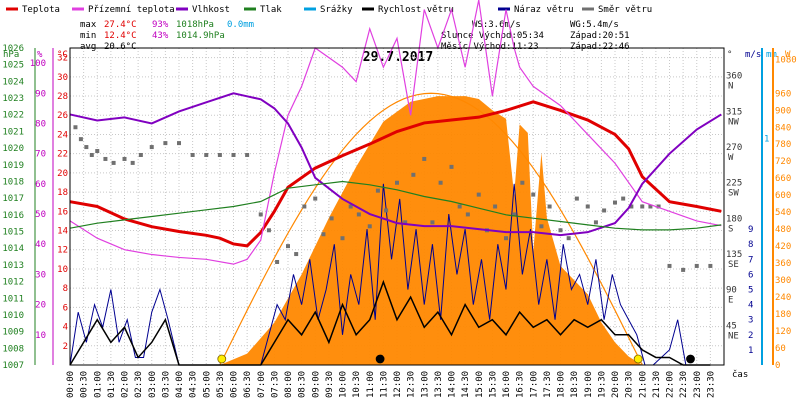 The image size is (800, 400). What do you see at coordinates (766, 140) in the screenshot?
I see `rain-tick: 1` at bounding box center [766, 140].